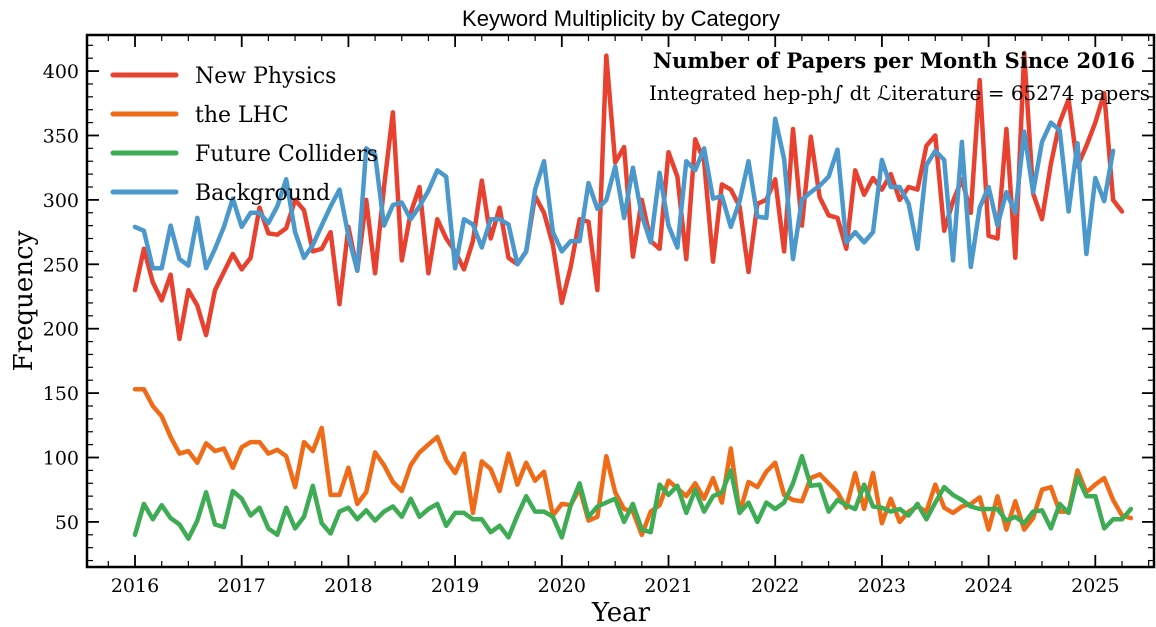  What do you see at coordinates (61, 394) in the screenshot?
I see `y-tick-label: 150` at bounding box center [61, 394].